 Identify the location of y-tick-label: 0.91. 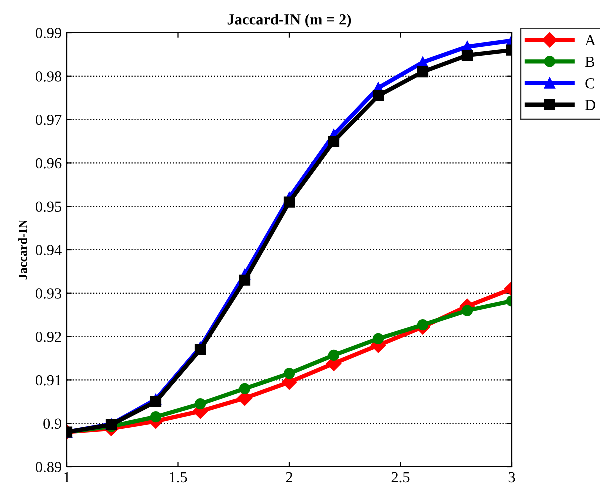
(49, 380).